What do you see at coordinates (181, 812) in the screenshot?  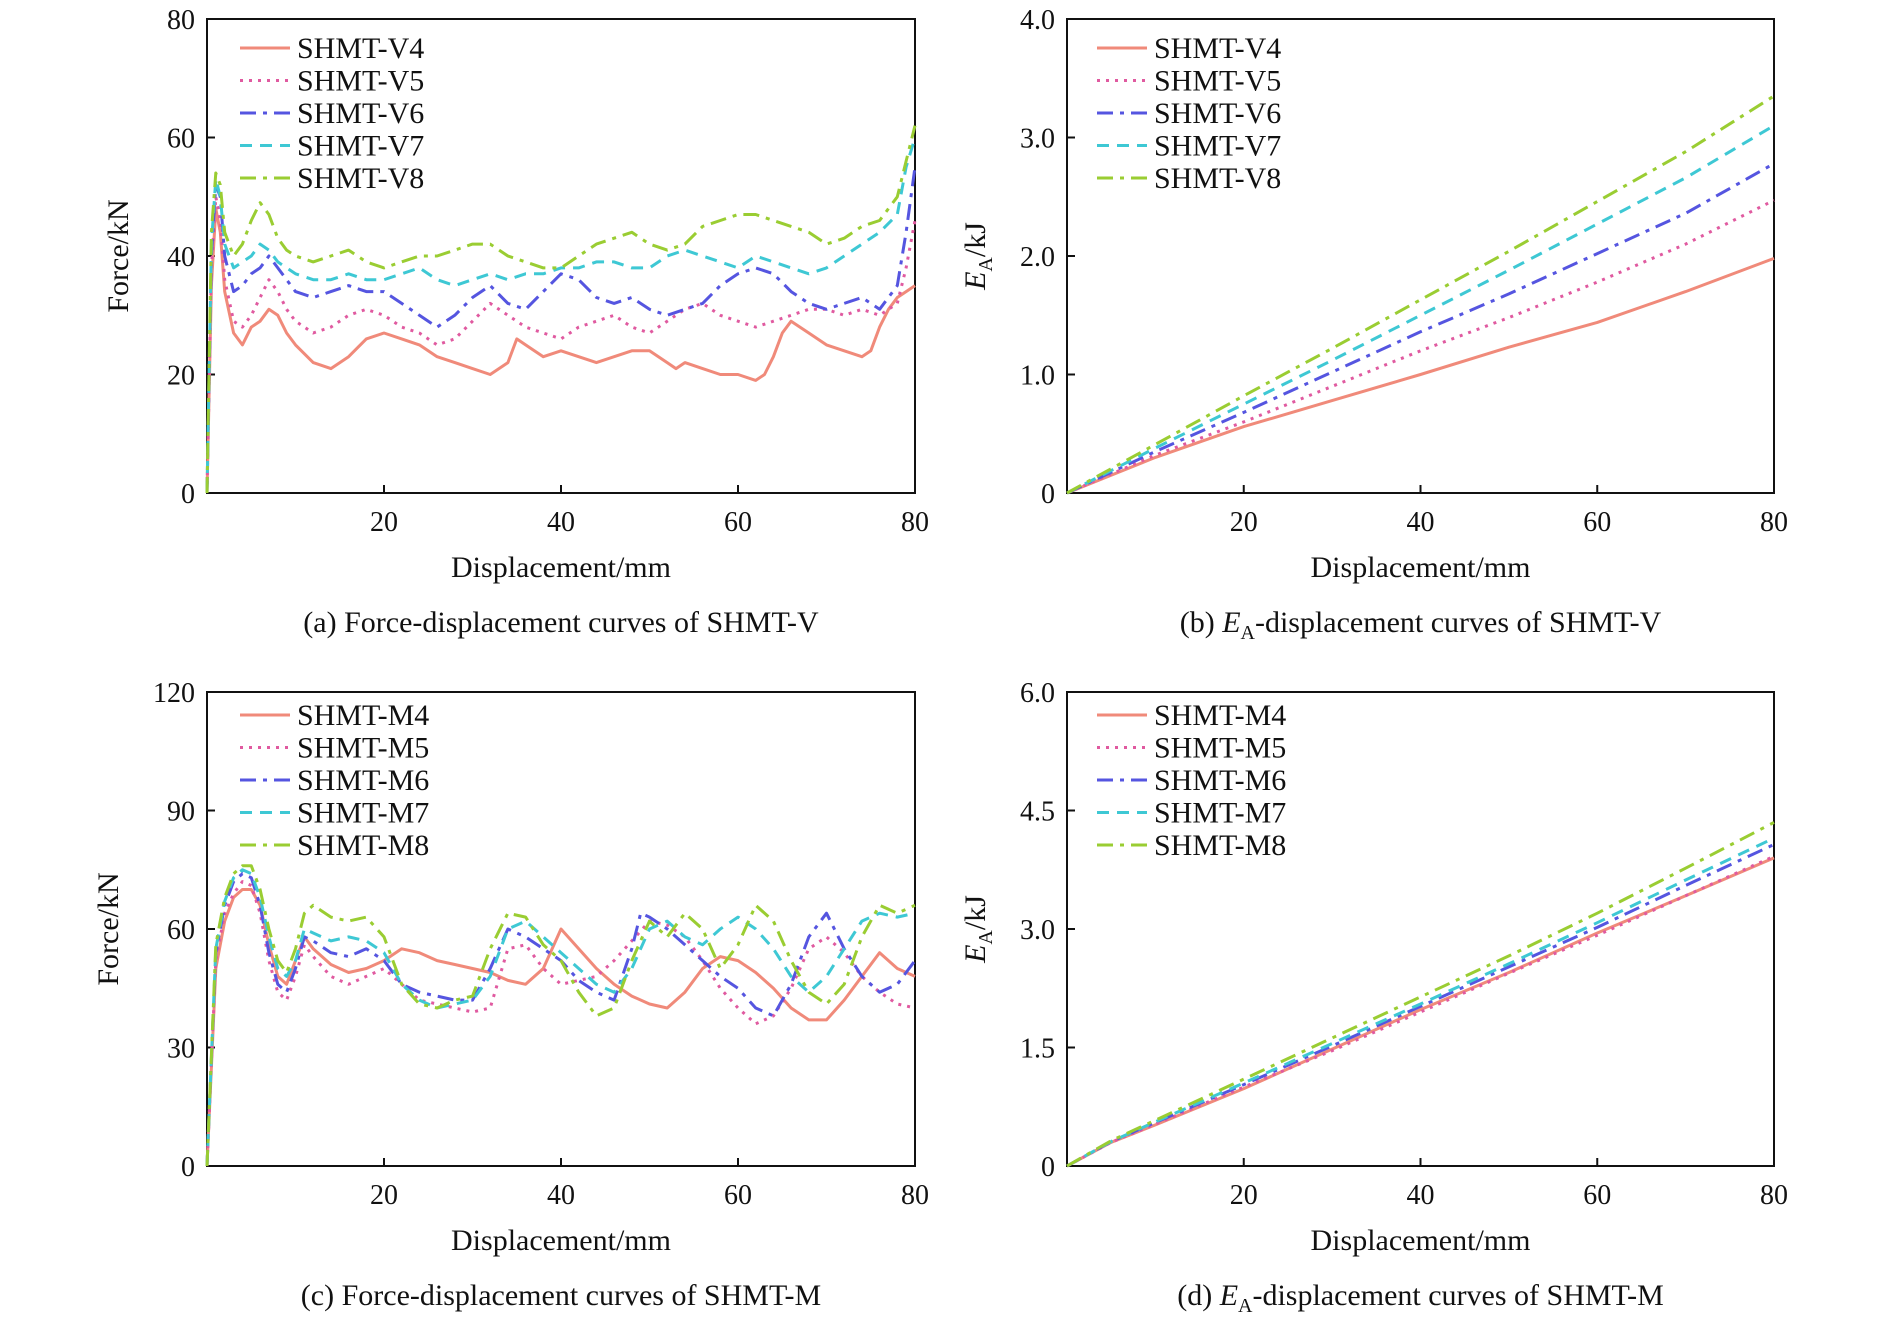 I see `y-tick-label: 90` at bounding box center [181, 812].